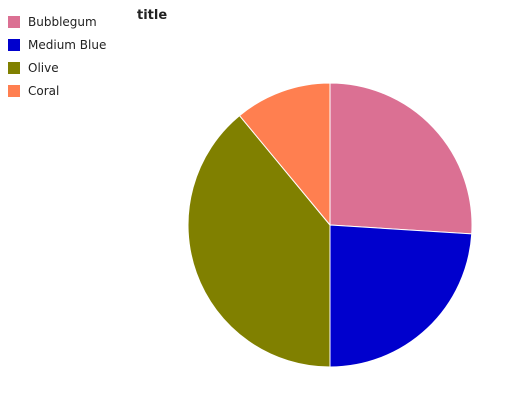  What do you see at coordinates (152, 15) in the screenshot?
I see `chart-title: title` at bounding box center [152, 15].